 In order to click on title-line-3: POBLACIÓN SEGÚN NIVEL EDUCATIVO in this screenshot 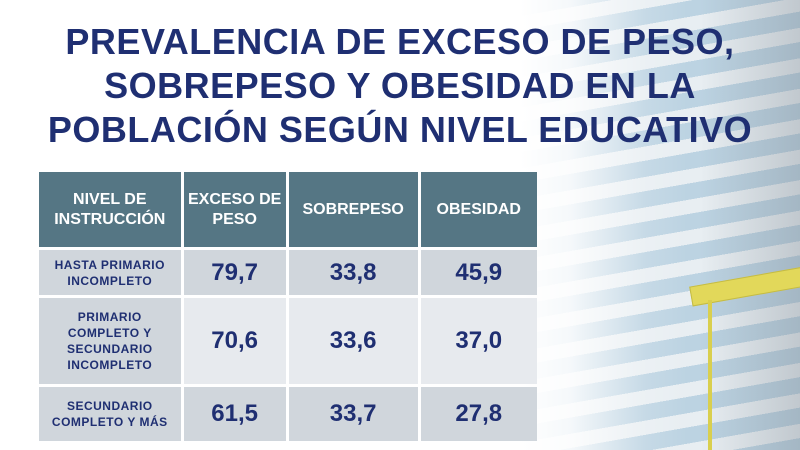, I will do `click(400, 129)`.